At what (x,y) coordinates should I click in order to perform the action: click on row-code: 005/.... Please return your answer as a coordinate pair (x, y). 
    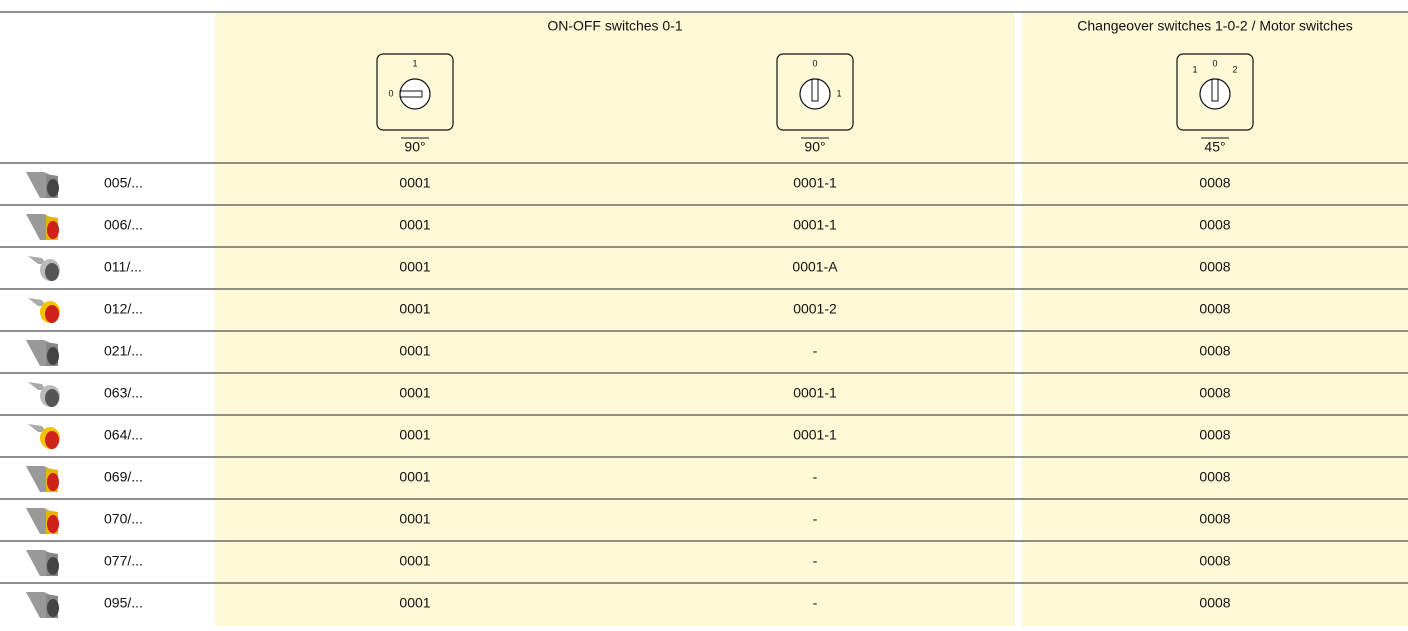
    Looking at the image, I should click on (123, 183).